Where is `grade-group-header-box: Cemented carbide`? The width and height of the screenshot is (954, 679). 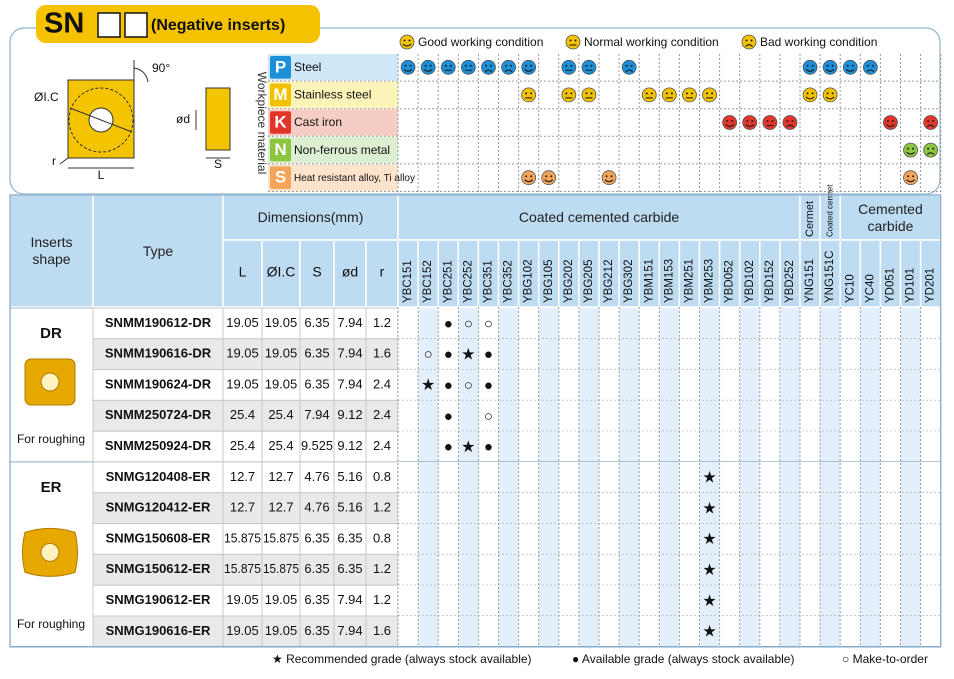
grade-group-header-box: Cemented carbide is located at coordinates (890, 217).